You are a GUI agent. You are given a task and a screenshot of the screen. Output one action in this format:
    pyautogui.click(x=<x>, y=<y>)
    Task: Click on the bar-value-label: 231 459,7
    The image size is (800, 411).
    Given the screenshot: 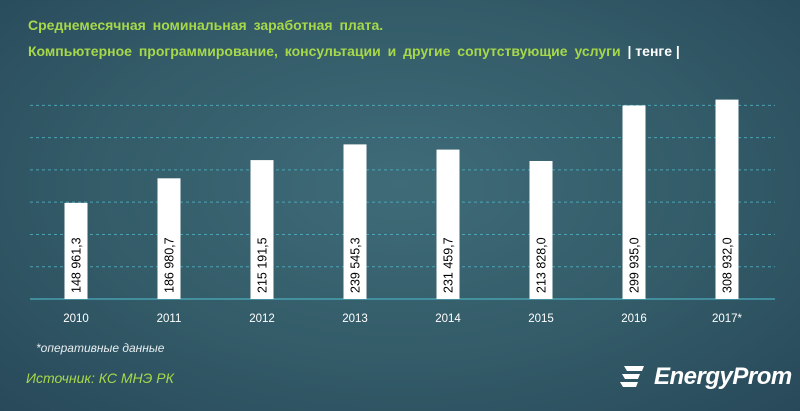 What is the action you would take?
    pyautogui.click(x=449, y=265)
    